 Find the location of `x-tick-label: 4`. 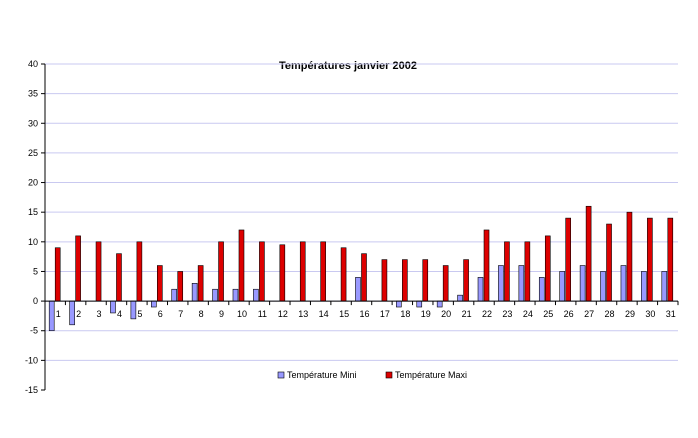

x-tick-label: 4 is located at coordinates (119, 314).